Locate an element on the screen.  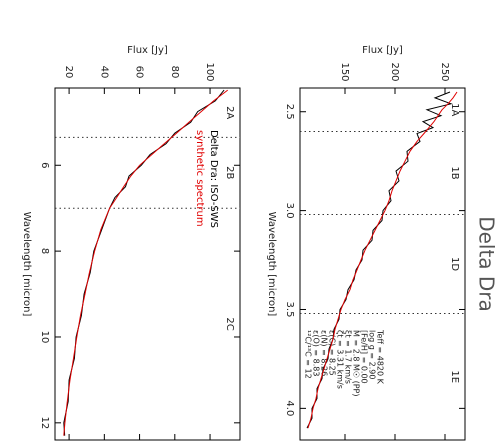
y-tick-label: 80 is located at coordinates (174, 72).